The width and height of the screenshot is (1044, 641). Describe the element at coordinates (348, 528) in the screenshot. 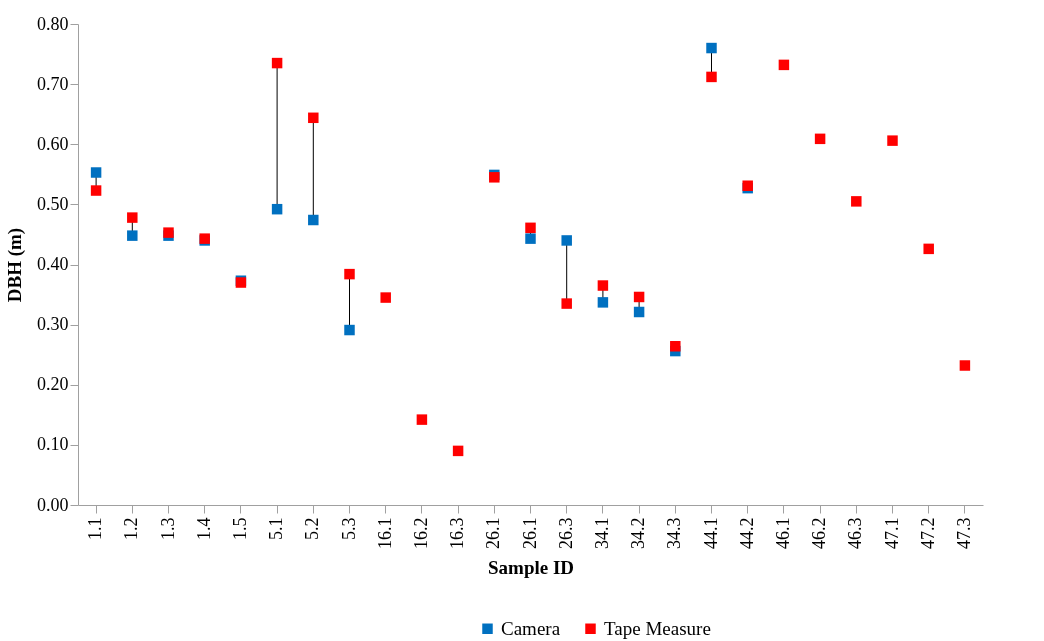

I see `x-tick-label: 5.3` at that location.